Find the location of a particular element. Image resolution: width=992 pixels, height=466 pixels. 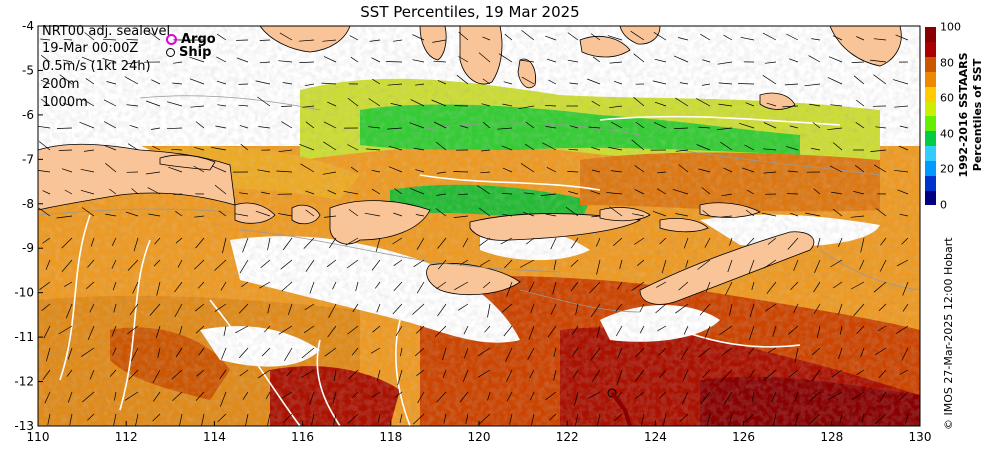

legend-argo: Argo is located at coordinates (191, 39).